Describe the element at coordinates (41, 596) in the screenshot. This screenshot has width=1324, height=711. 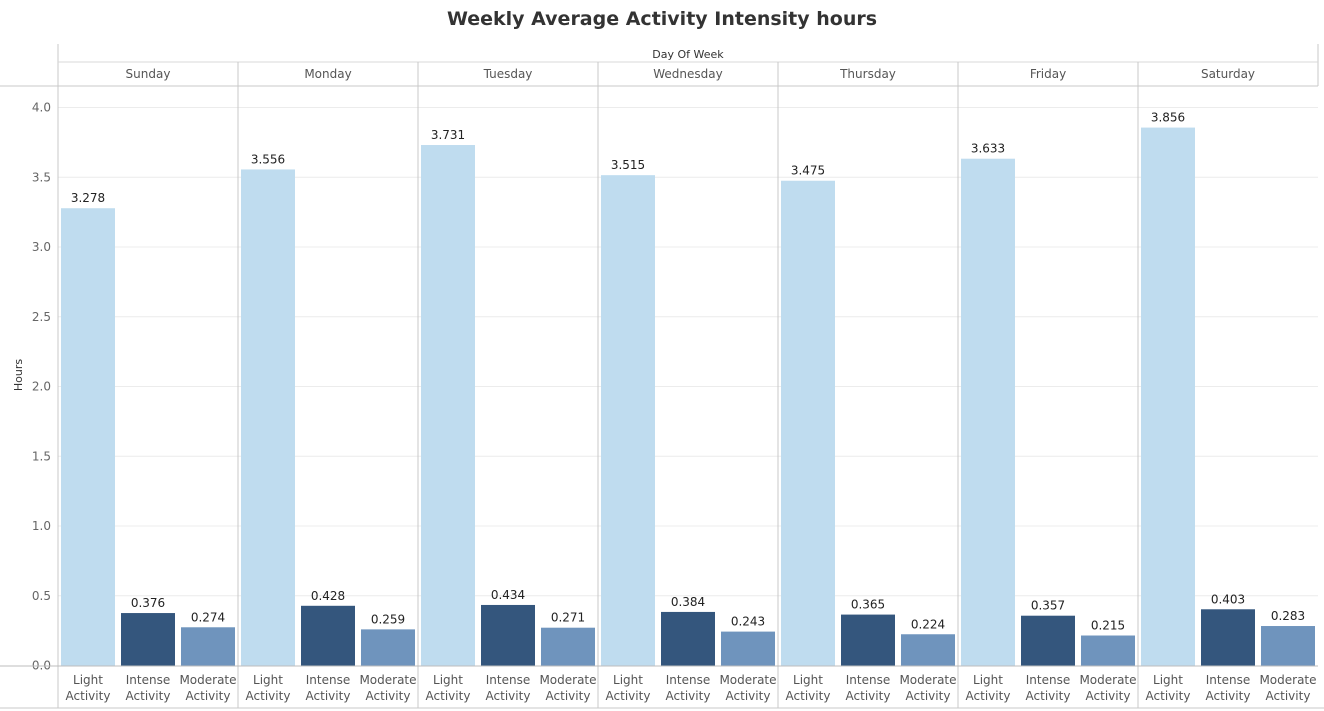
I see `y-tick-label: 0.5` at that location.